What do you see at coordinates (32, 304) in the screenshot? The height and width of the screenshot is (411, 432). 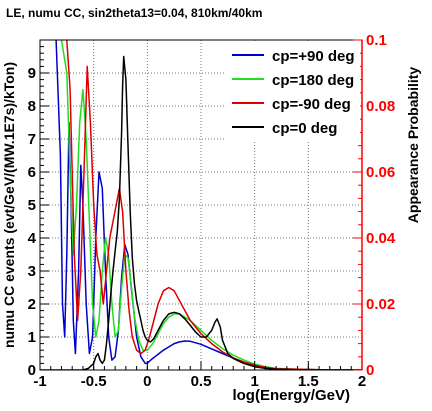 I see `y-tick-label: 2` at bounding box center [32, 304].